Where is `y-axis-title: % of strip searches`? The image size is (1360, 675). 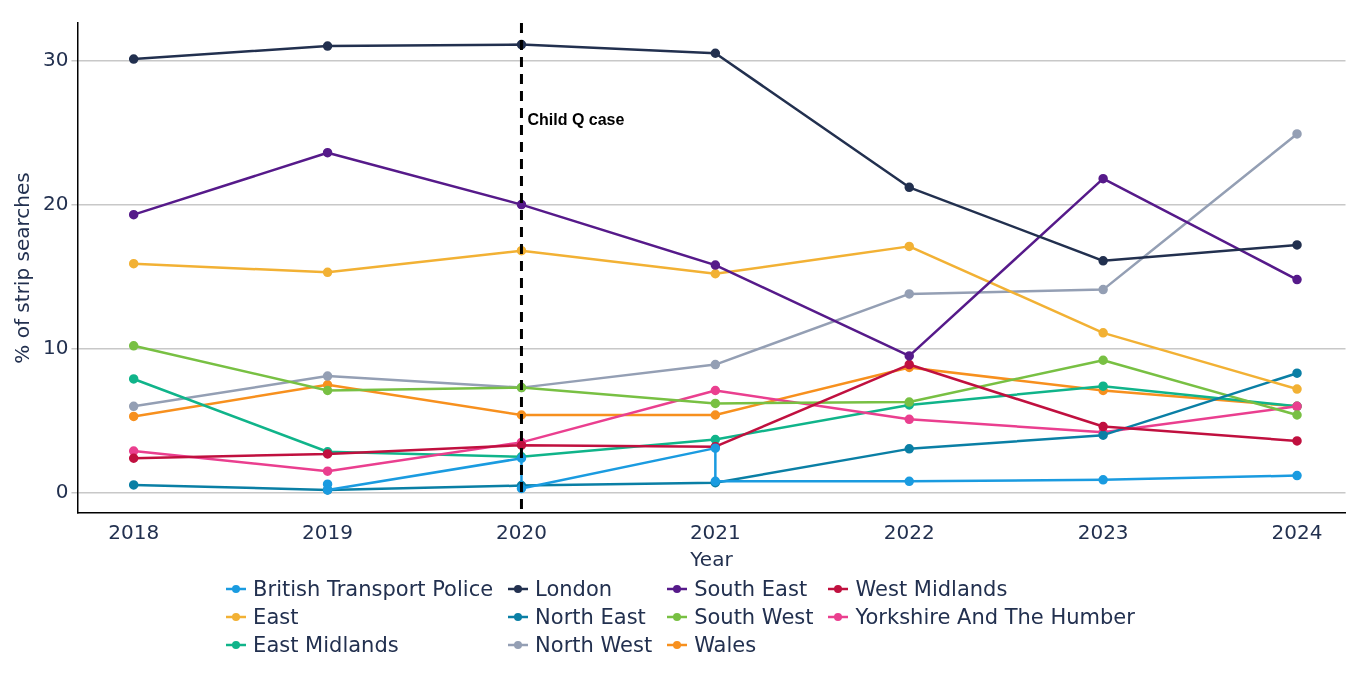
y-axis-title: % of strip searches is located at coordinates (22, 268).